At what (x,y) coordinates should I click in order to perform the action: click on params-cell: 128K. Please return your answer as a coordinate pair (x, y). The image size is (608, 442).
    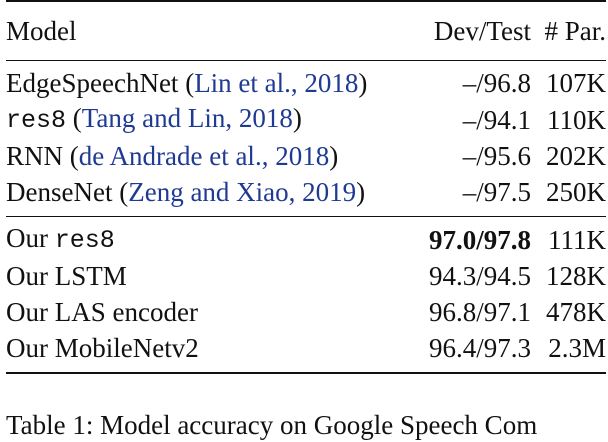
    Looking at the image, I should click on (576, 276).